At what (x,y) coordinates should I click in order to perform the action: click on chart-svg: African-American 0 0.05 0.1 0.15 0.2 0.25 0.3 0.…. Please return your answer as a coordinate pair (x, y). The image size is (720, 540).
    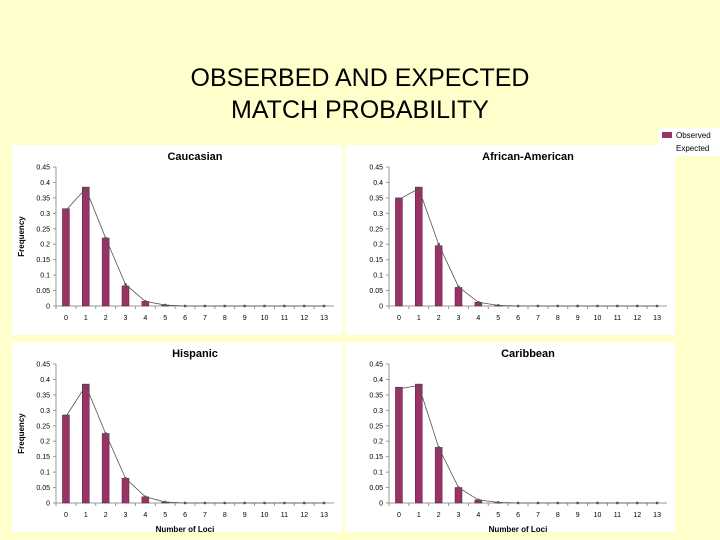
    Looking at the image, I should click on (518, 236).